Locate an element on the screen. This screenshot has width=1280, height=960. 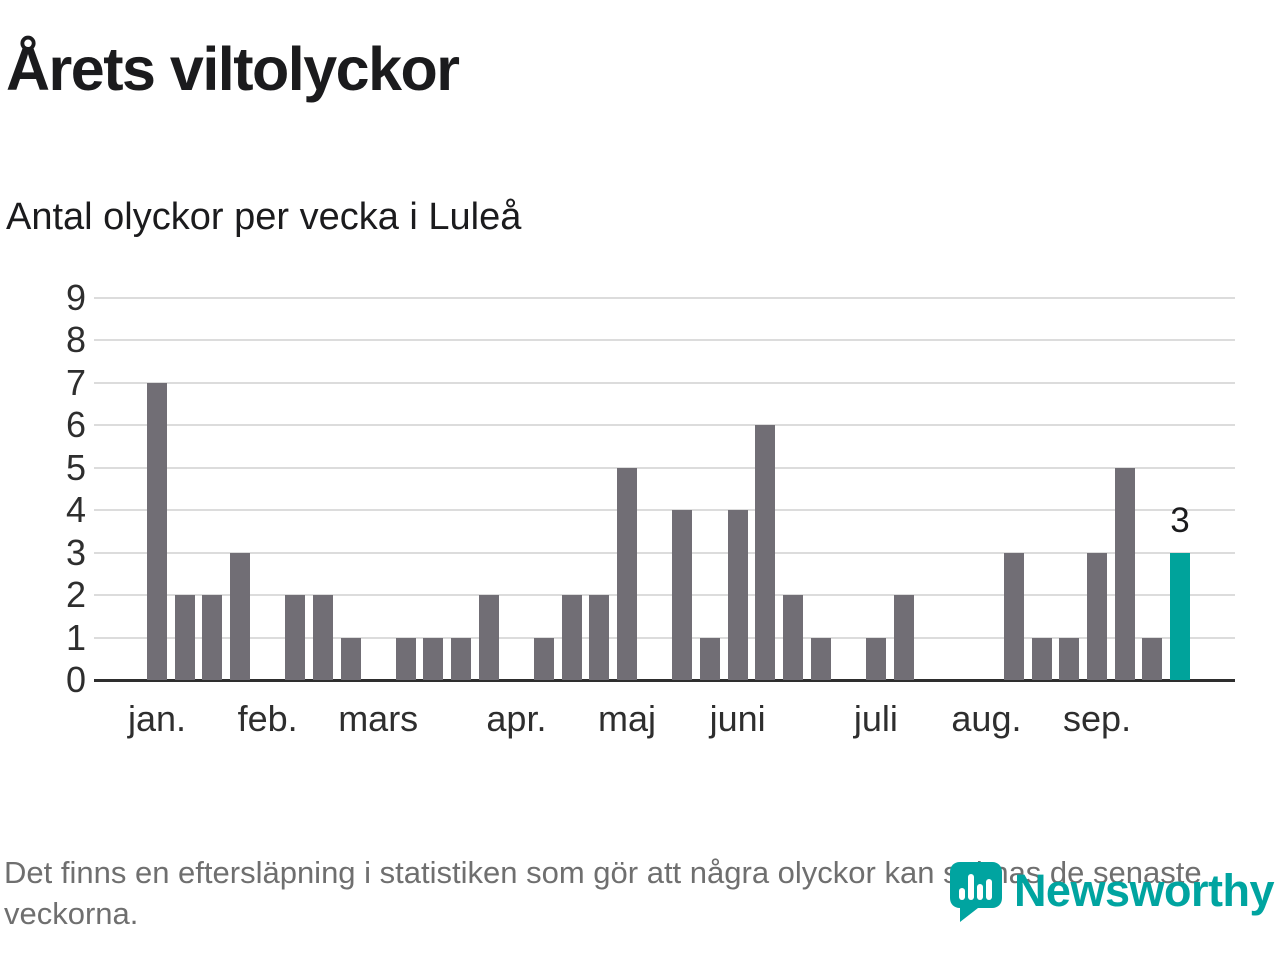
y-axis-tick-label: 1 is located at coordinates (75, 637).